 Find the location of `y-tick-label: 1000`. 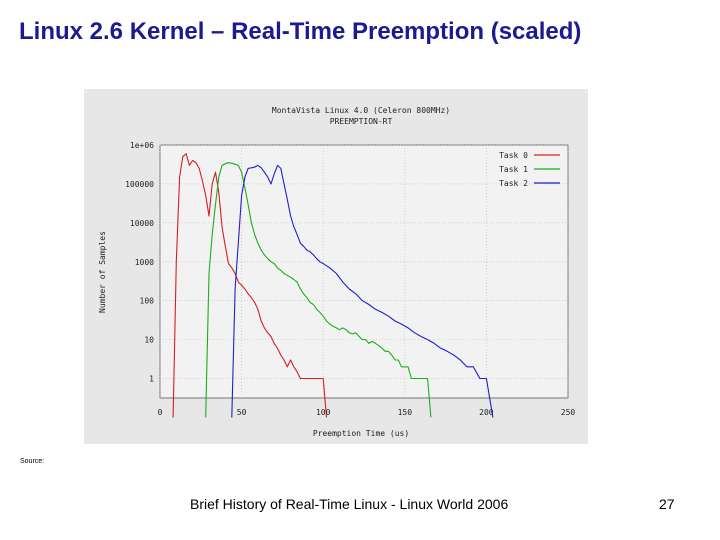

y-tick-label: 1000 is located at coordinates (144, 262).